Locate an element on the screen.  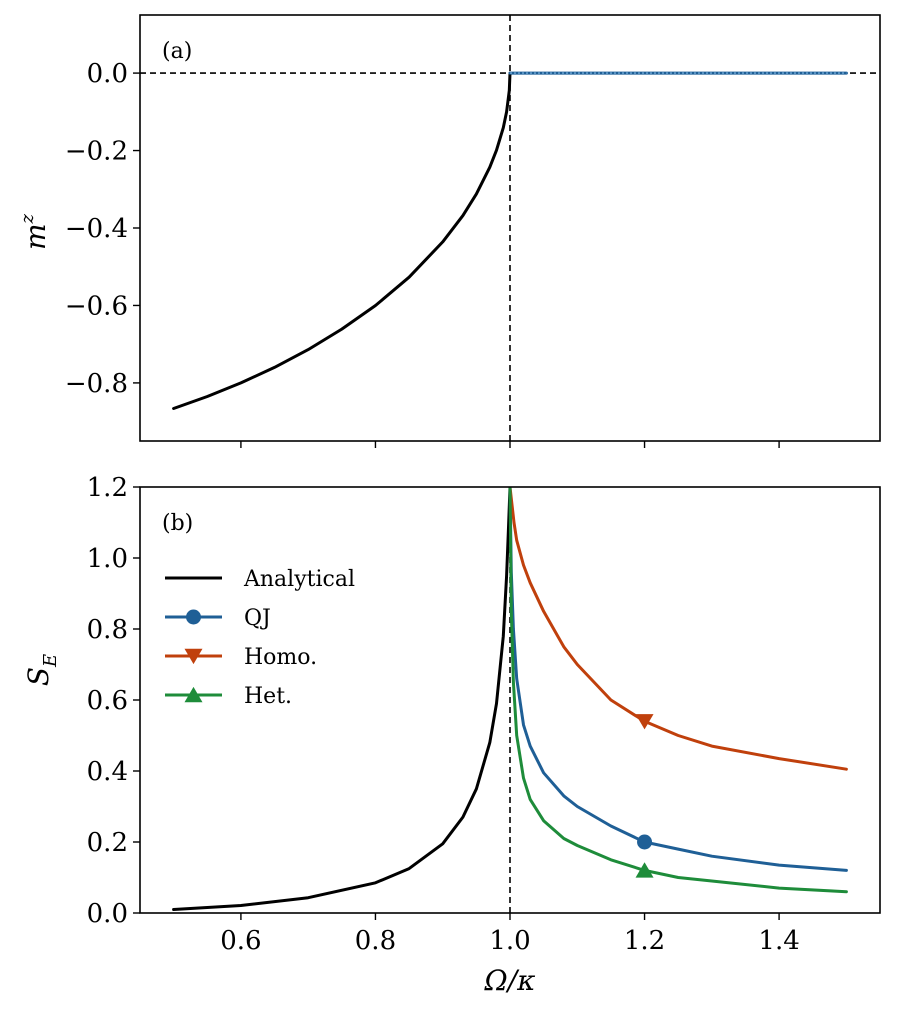
panel-b-ytick-label: 0.4 is located at coordinates (107, 772).